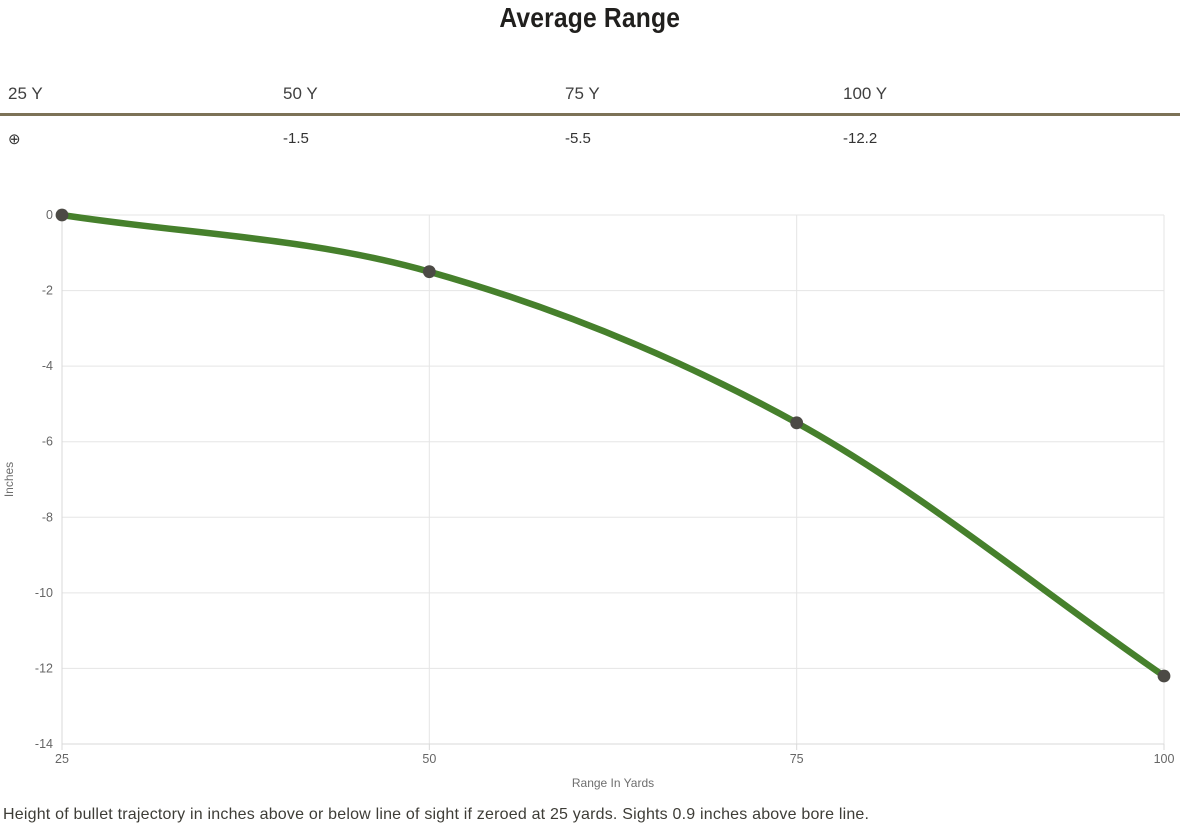 The image size is (1180, 832). What do you see at coordinates (860, 138) in the screenshot?
I see `drop-value-100y: -12.2` at bounding box center [860, 138].